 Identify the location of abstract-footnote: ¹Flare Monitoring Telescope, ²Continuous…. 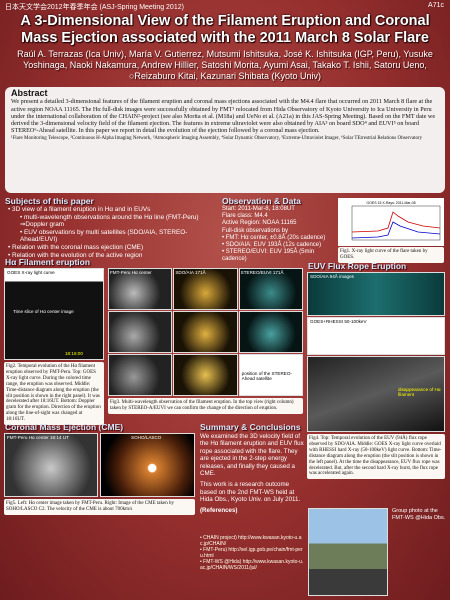
(217, 138).